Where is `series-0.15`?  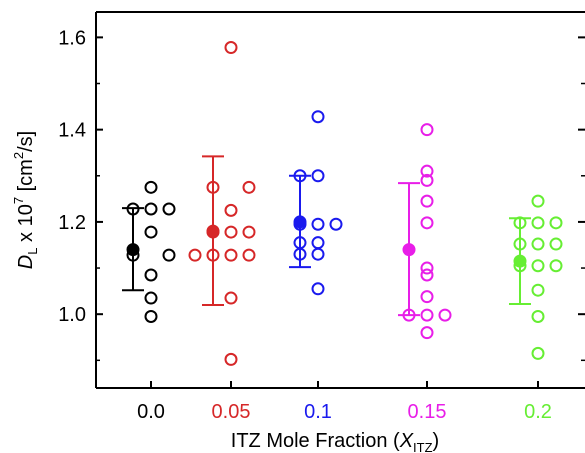 series-0.15 is located at coordinates (425, 231).